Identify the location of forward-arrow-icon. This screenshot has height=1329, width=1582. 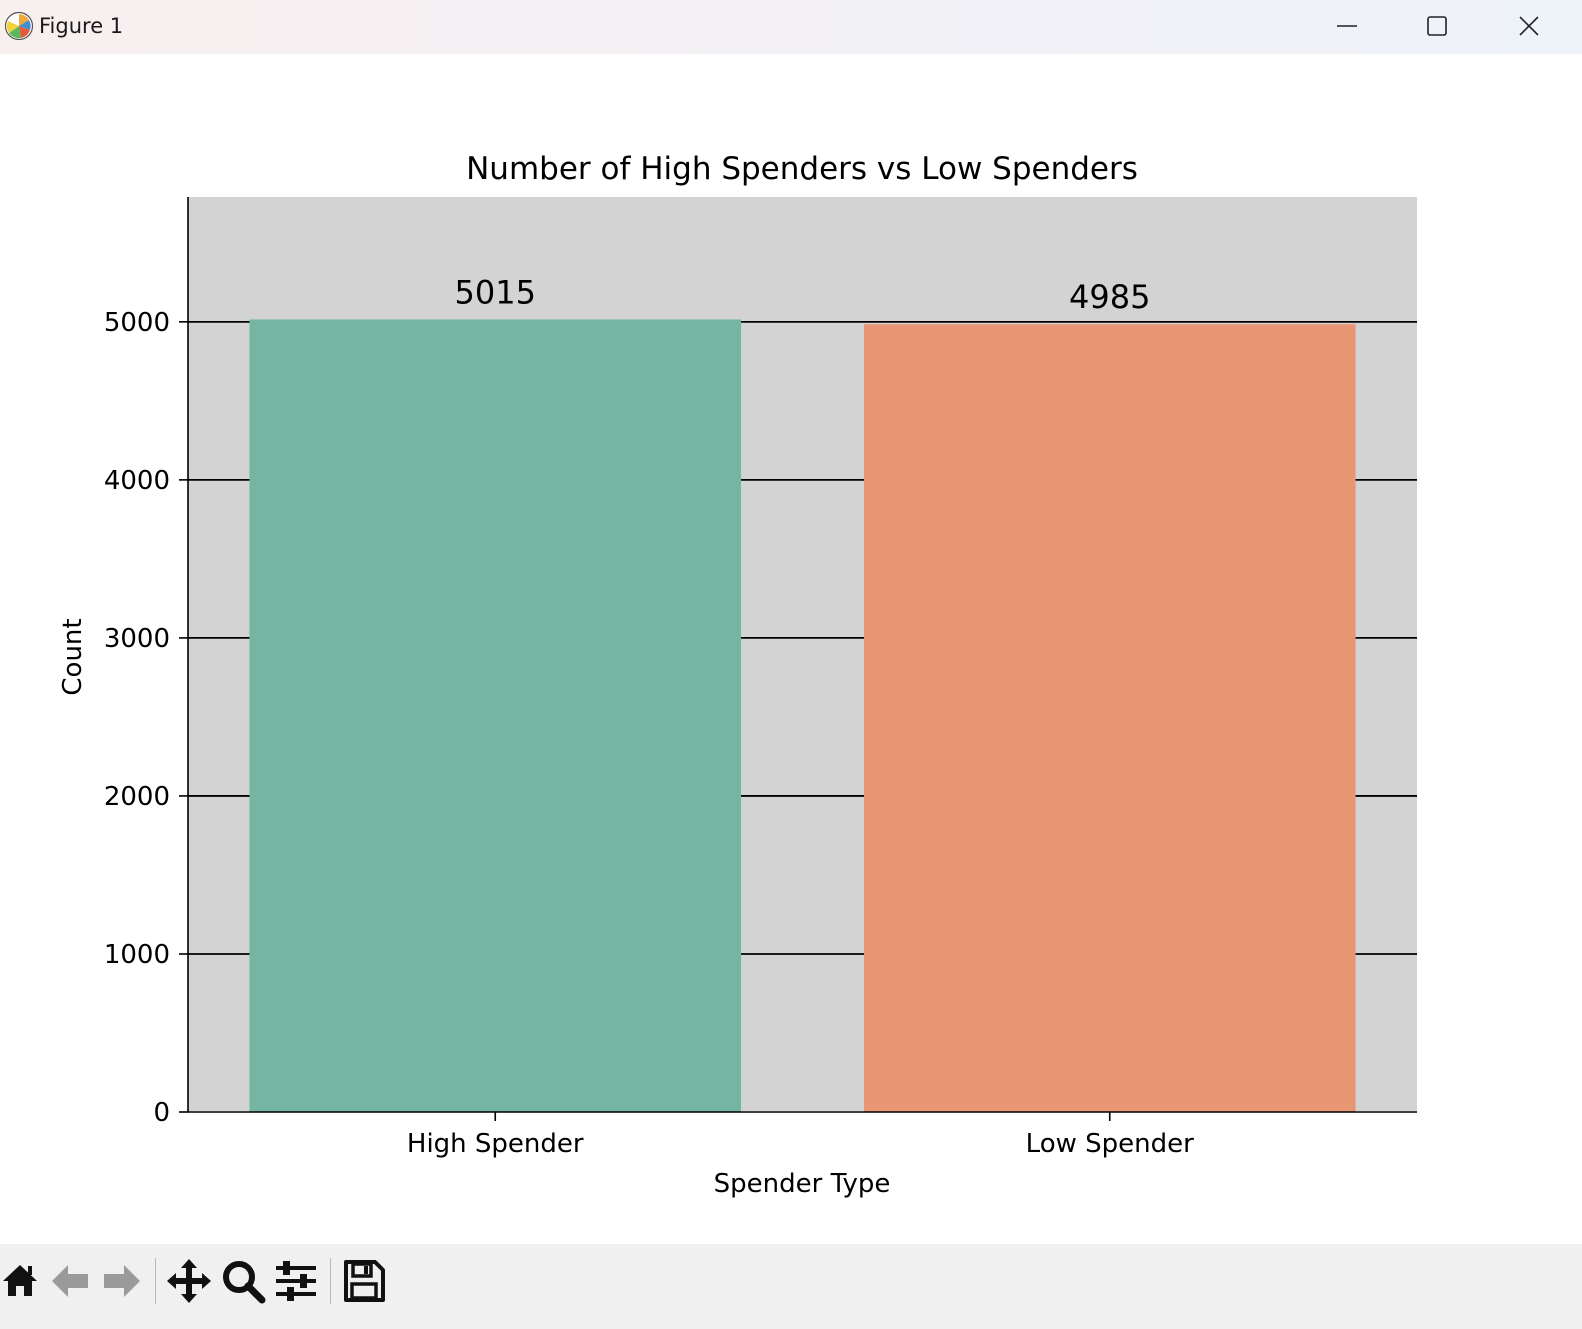
(122, 1281).